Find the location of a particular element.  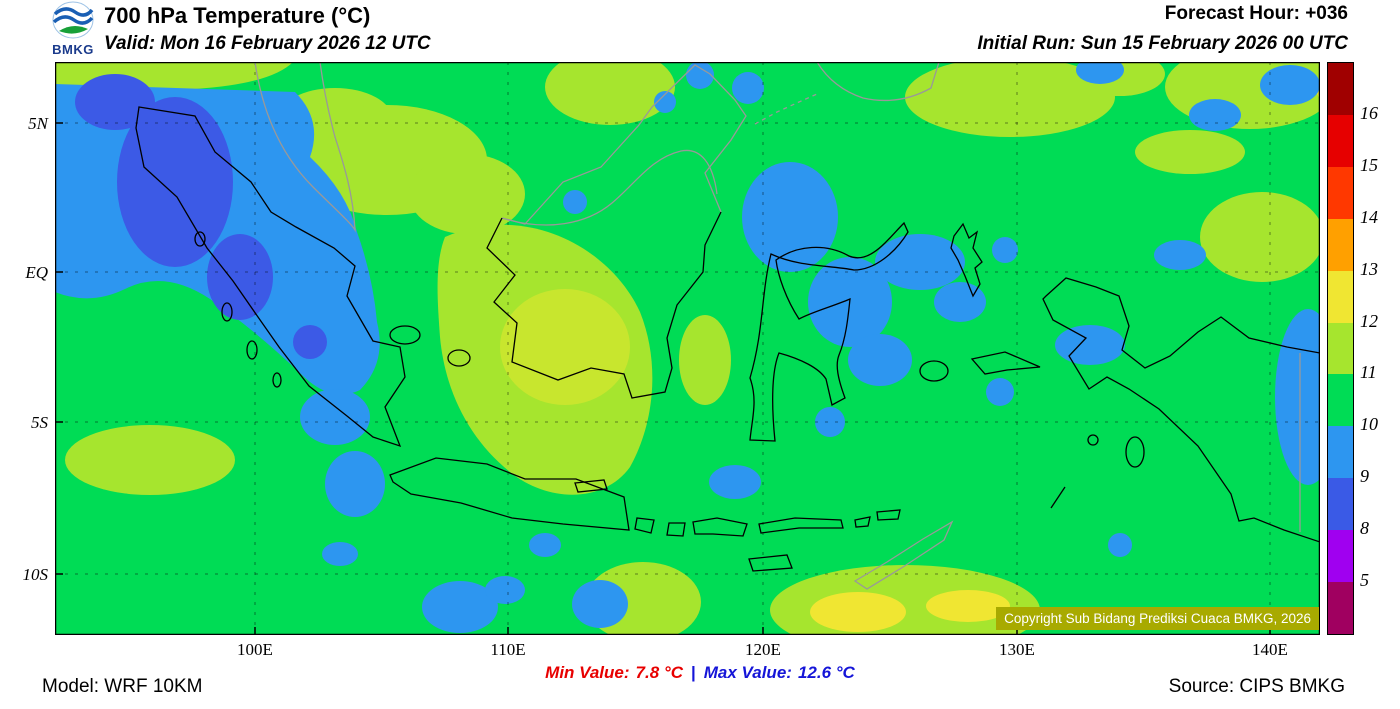

region-warm-core is located at coordinates (565, 347).